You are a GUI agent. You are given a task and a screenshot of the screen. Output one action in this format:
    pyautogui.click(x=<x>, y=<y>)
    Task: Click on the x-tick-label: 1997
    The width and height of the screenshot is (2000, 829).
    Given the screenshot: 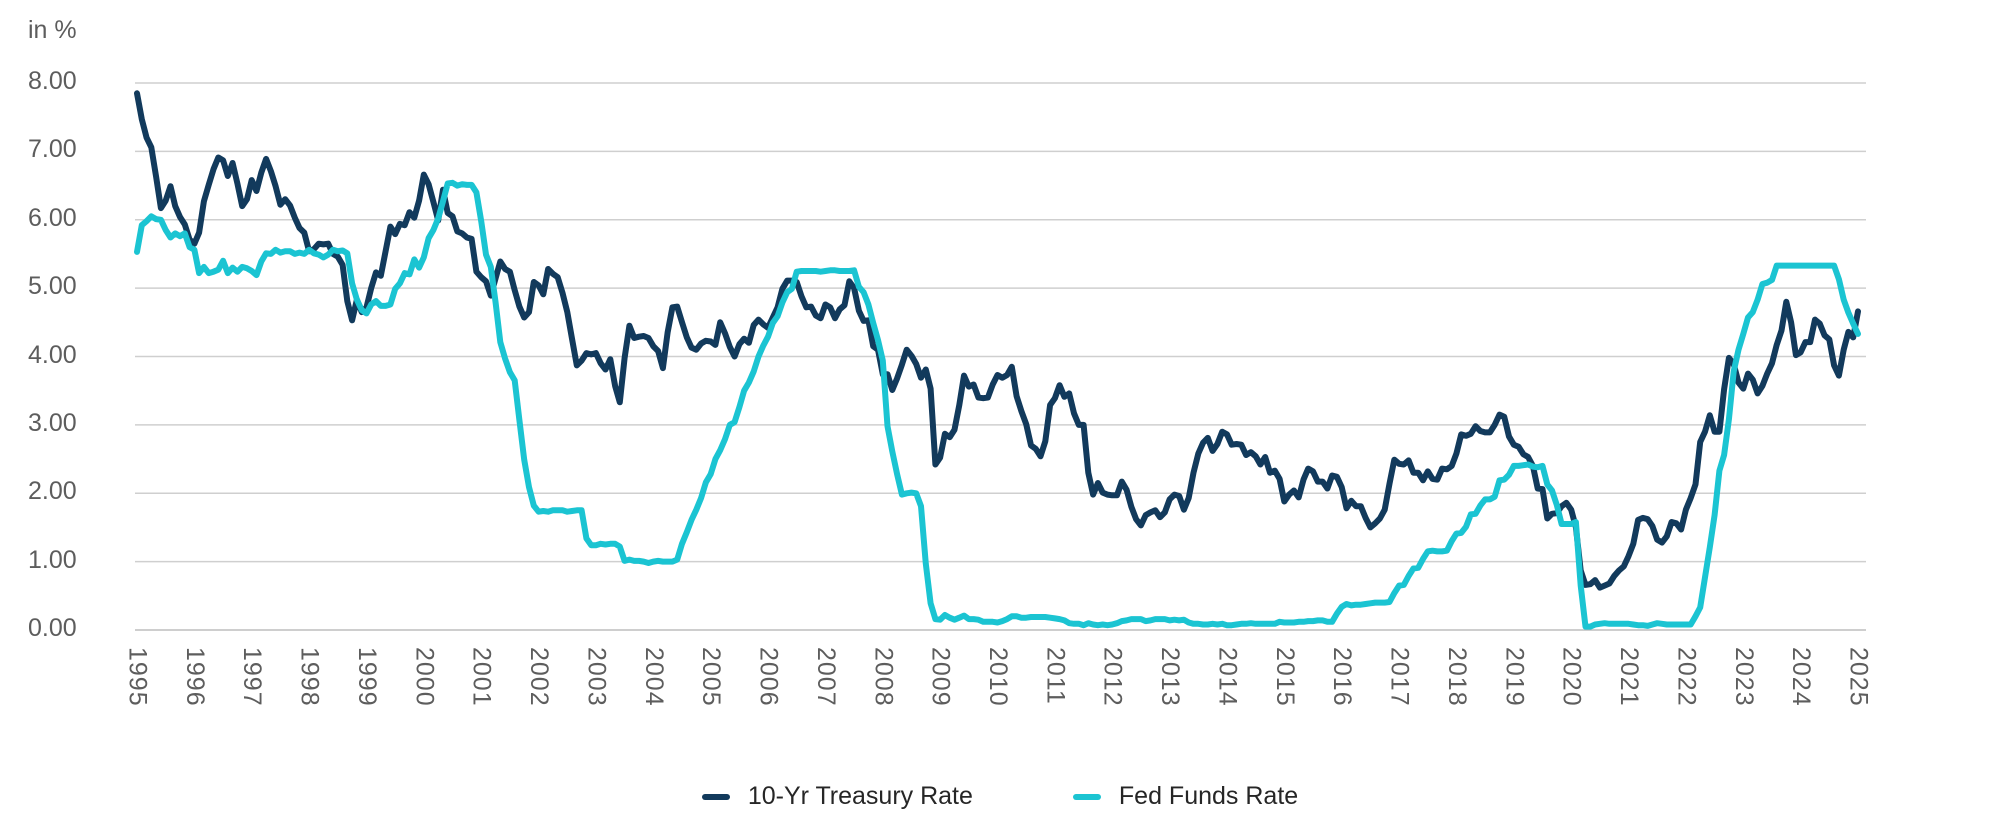 What is the action you would take?
    pyautogui.click(x=252, y=677)
    